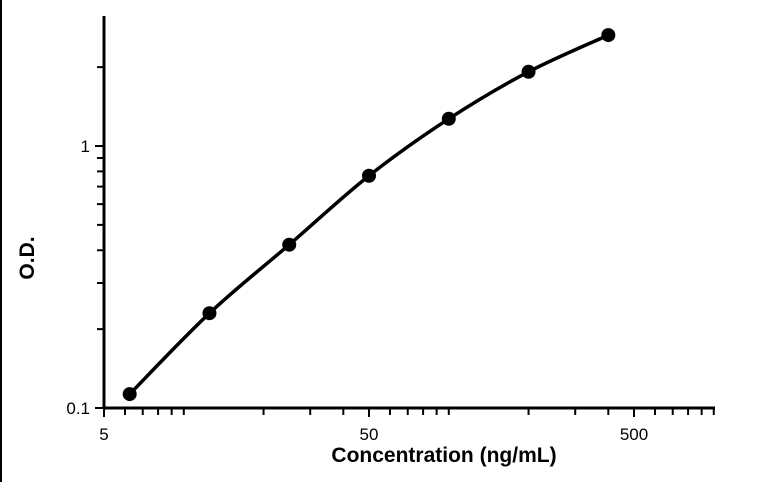  Describe the element at coordinates (369, 434) in the screenshot. I see `x-tick-label: 50` at that location.